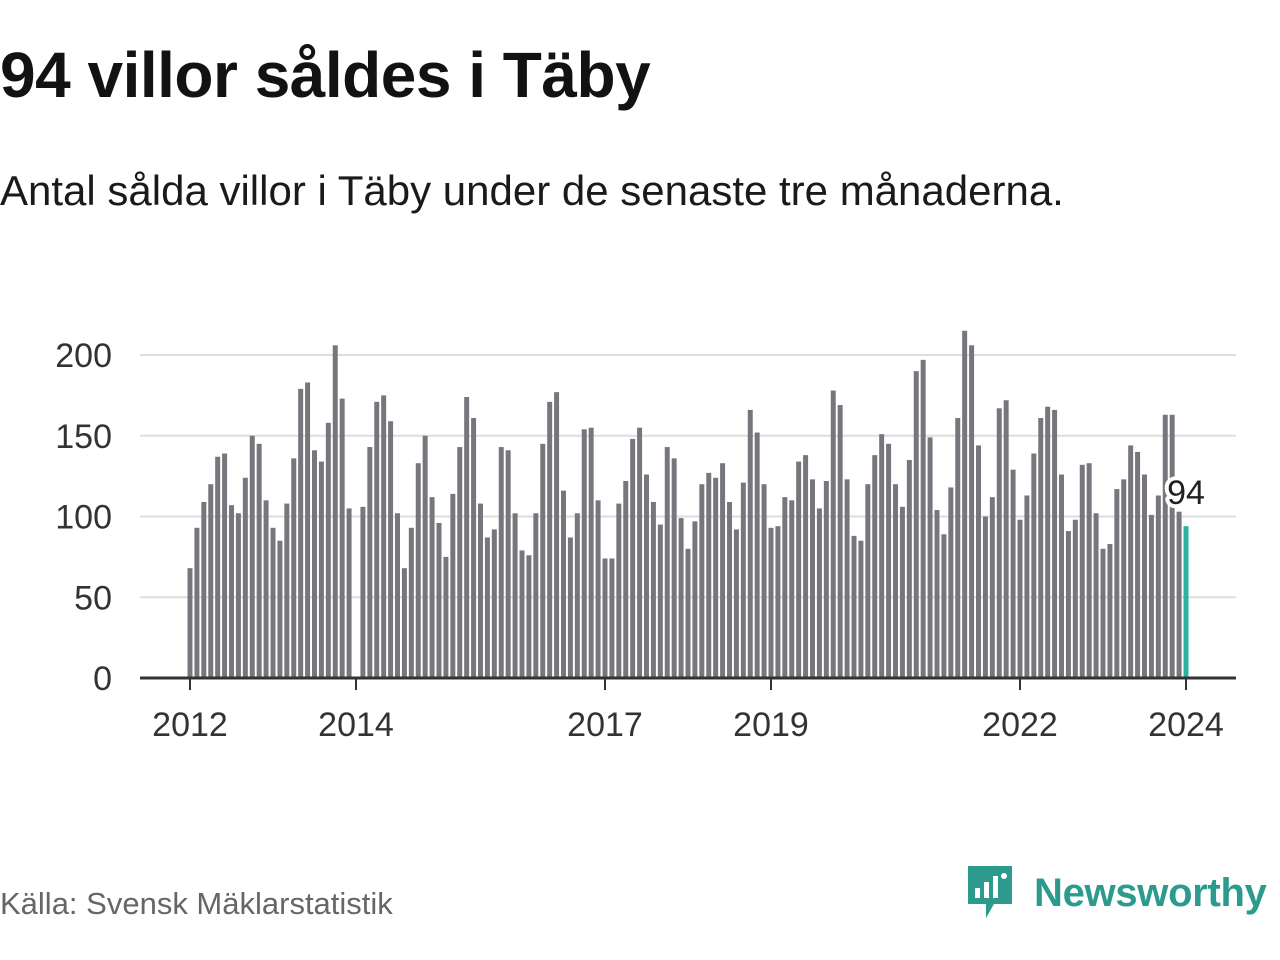  What do you see at coordinates (990, 892) in the screenshot?
I see `newsworthy-logo-icon` at bounding box center [990, 892].